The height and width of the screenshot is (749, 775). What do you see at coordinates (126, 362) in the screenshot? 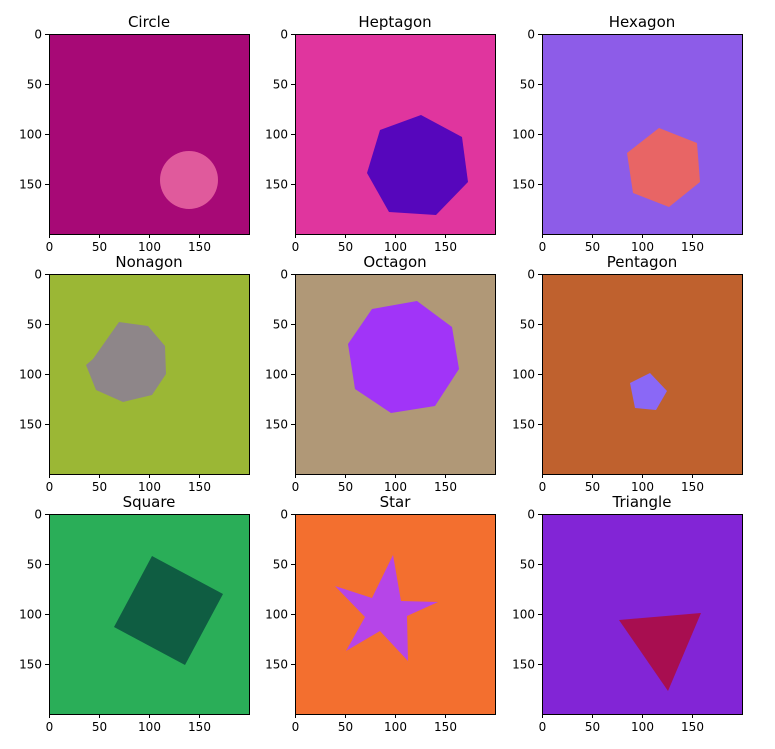
I see `nonagon-shape` at bounding box center [126, 362].